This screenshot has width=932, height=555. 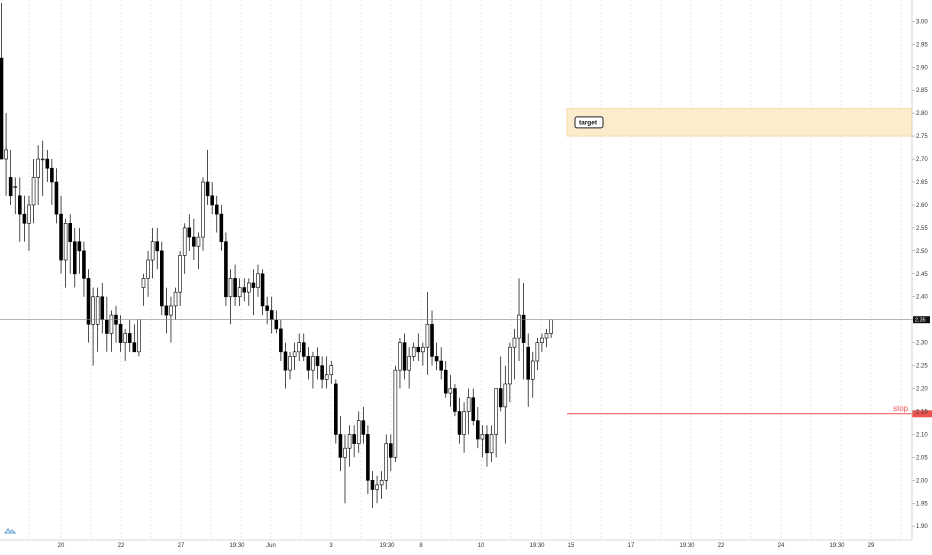 What do you see at coordinates (922, 160) in the screenshot?
I see `price-tick-label: 2.70` at bounding box center [922, 160].